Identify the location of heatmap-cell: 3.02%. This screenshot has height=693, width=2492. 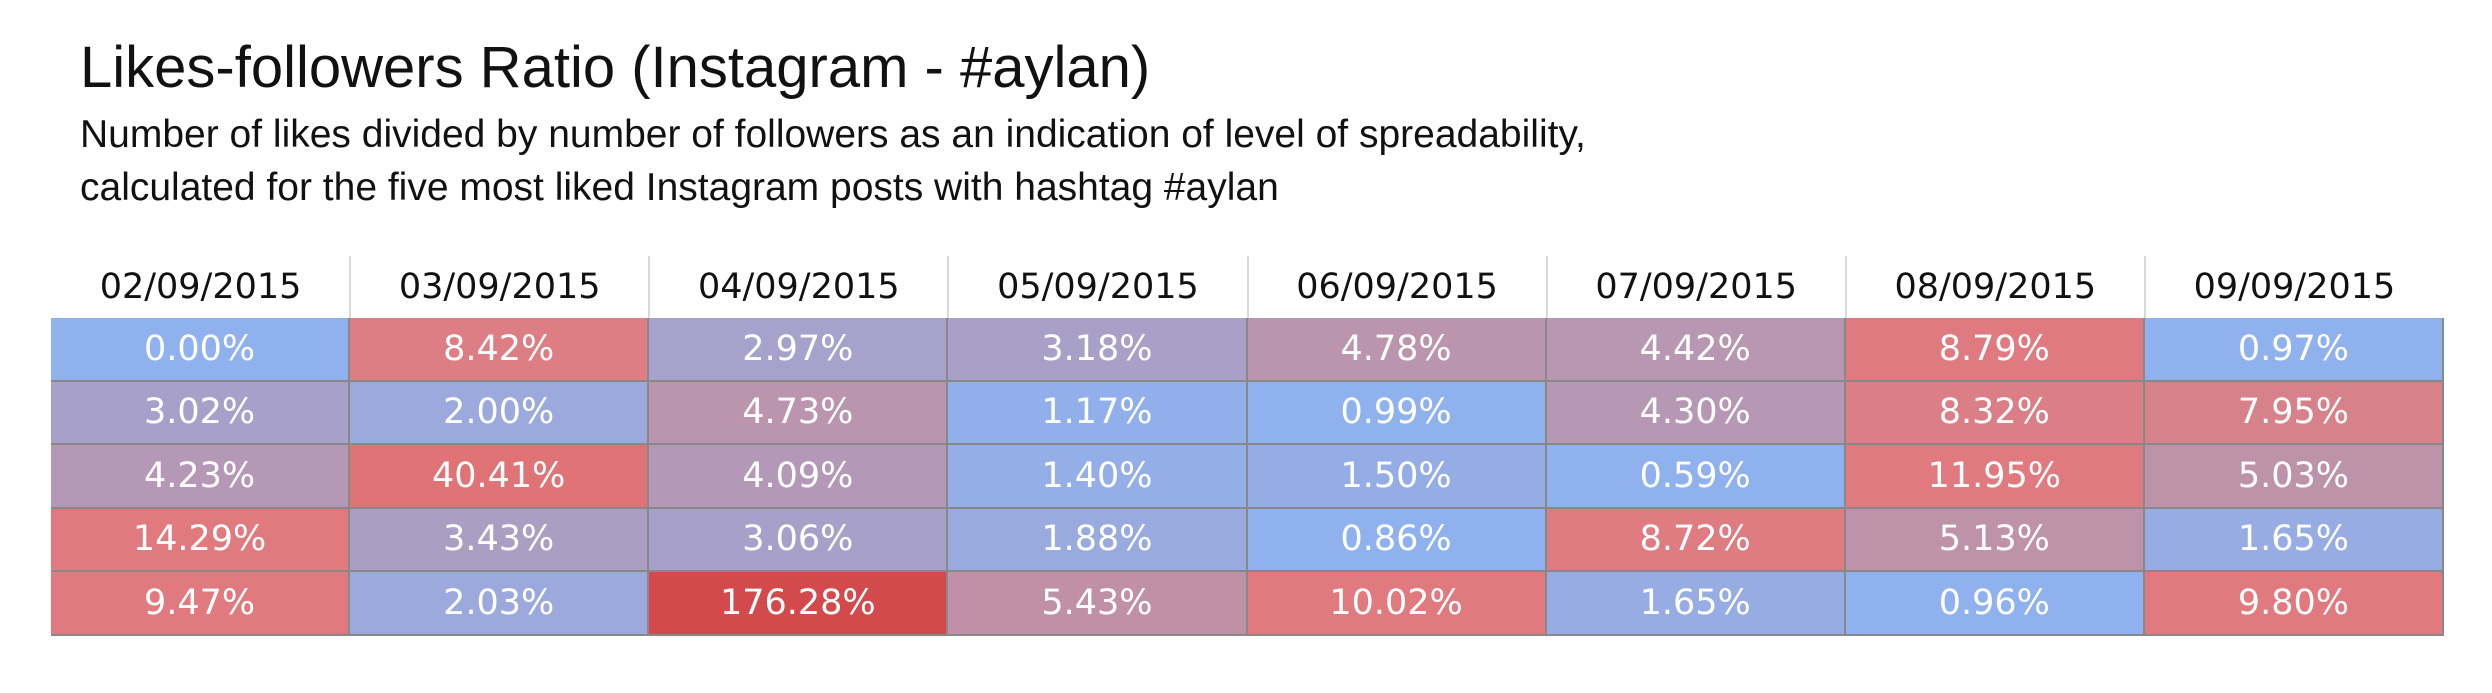
(201, 413).